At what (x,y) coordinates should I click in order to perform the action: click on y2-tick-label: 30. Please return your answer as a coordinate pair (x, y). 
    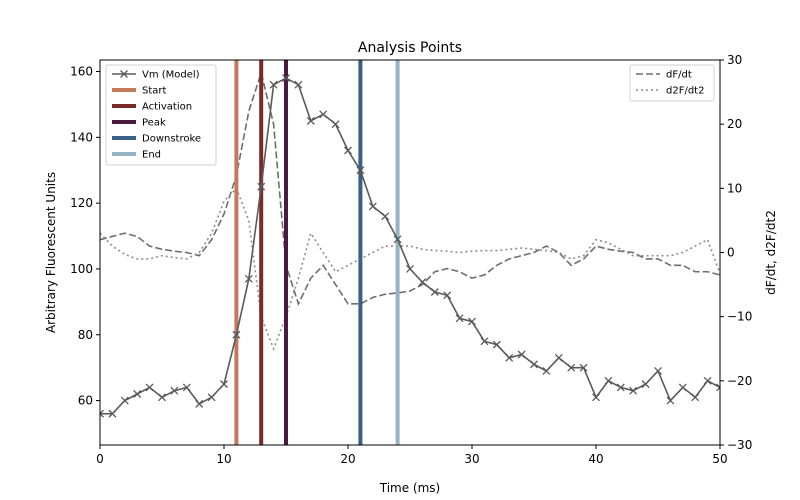
    Looking at the image, I should click on (734, 60).